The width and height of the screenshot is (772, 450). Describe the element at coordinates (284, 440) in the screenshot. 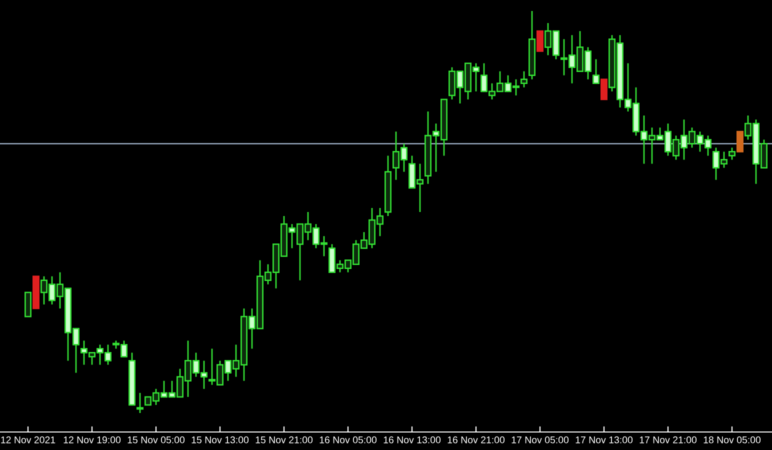

I see `x-tick-label: 15 Nov 21:00` at that location.